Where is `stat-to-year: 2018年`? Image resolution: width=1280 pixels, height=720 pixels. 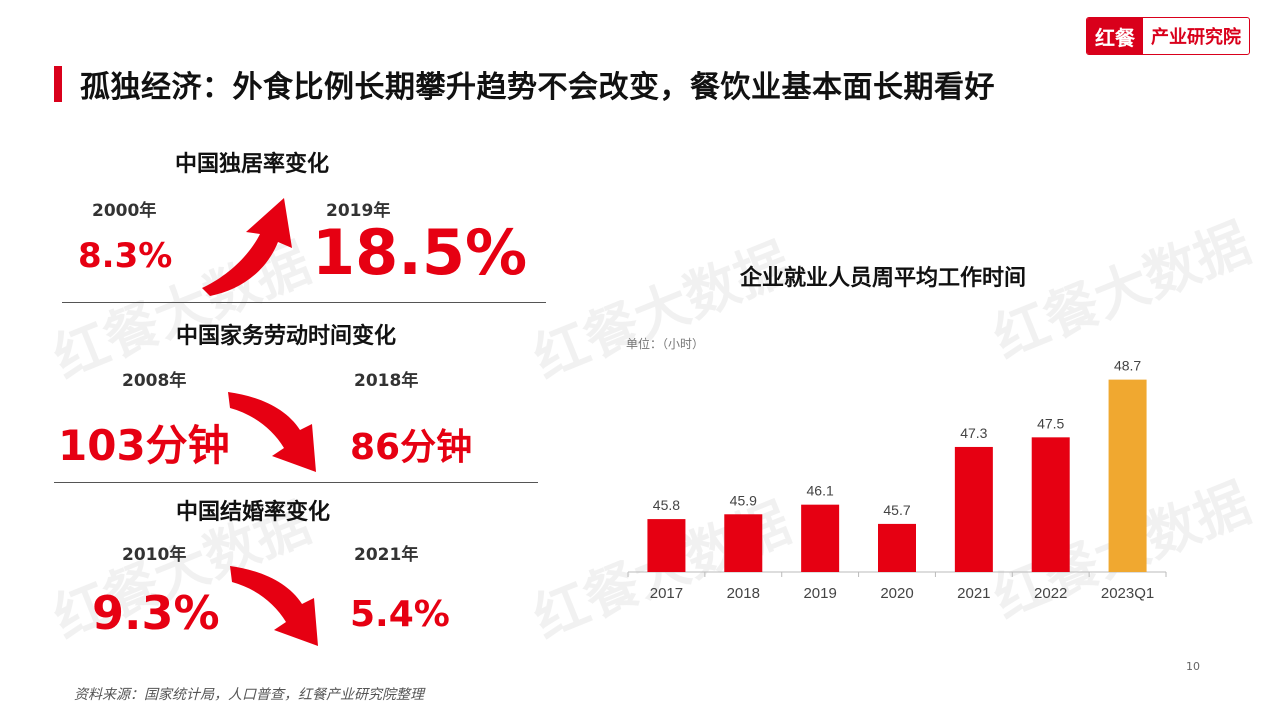 stat-to-year: 2018年 is located at coordinates (386, 381).